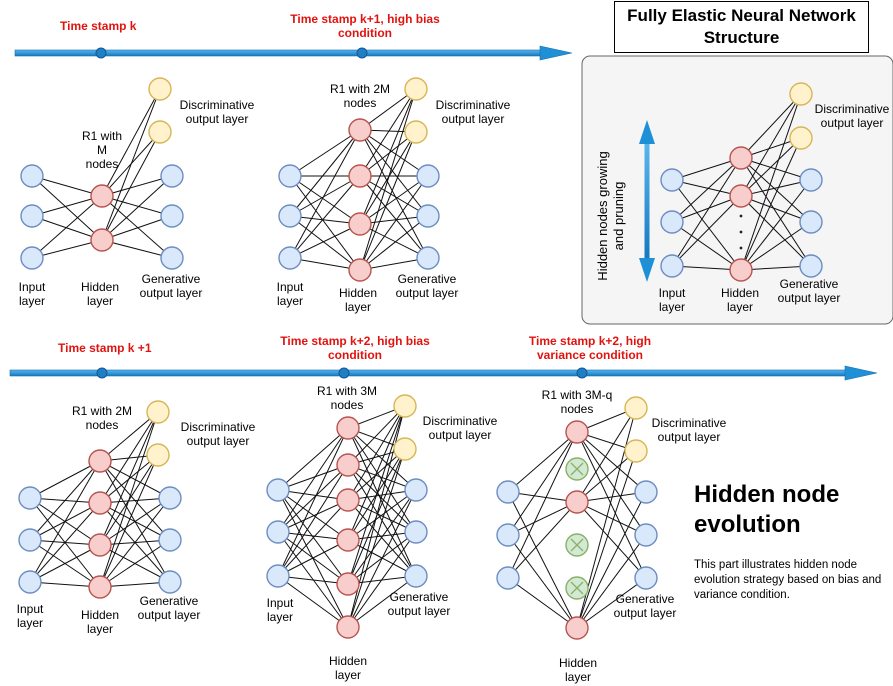 The image size is (893, 686). Describe the element at coordinates (610, 216) in the screenshot. I see `growing-pruning-label: Hidden nodes growing and pruning` at that location.